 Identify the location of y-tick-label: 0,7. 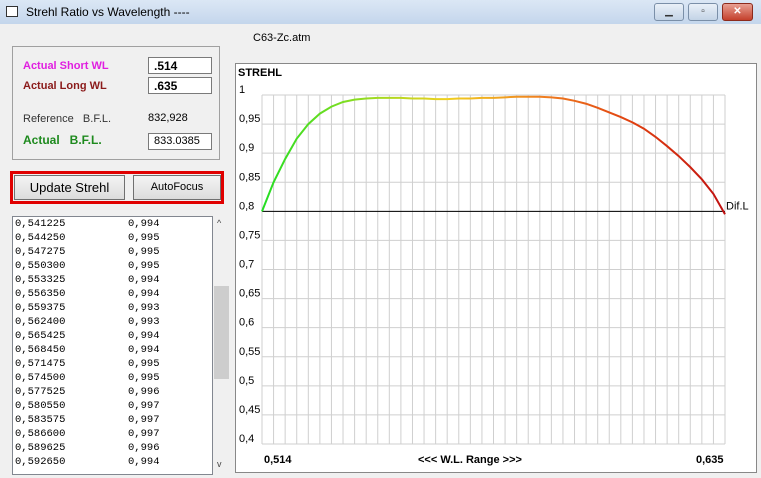
(246, 265).